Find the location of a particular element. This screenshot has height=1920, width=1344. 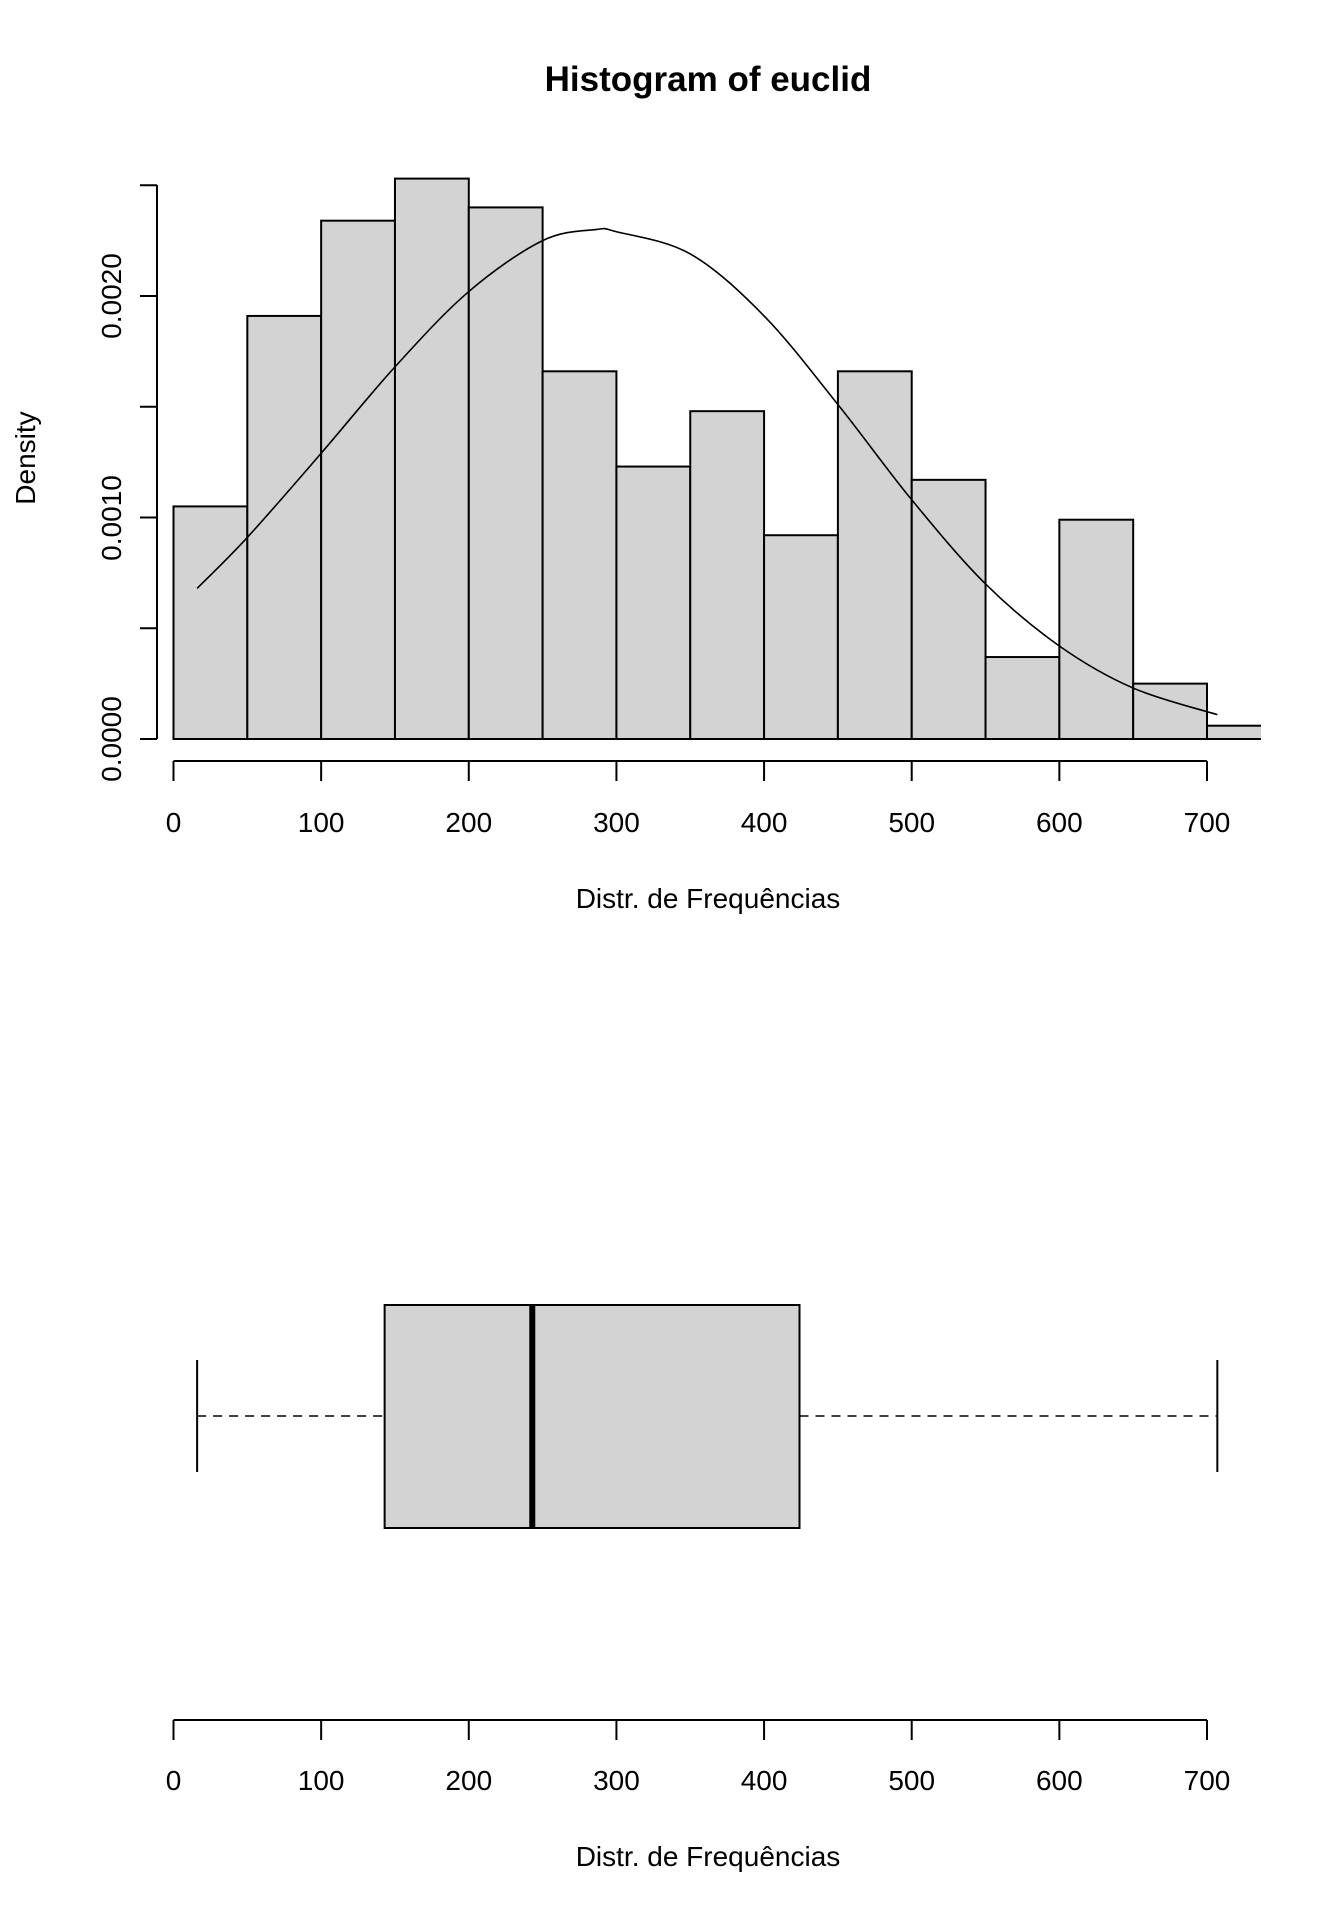

y-tick-label: 0.0000 is located at coordinates (111, 739).